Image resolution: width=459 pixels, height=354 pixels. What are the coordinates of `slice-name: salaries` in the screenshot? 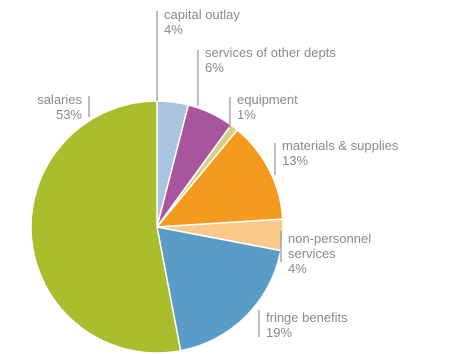 It's located at (59, 99).